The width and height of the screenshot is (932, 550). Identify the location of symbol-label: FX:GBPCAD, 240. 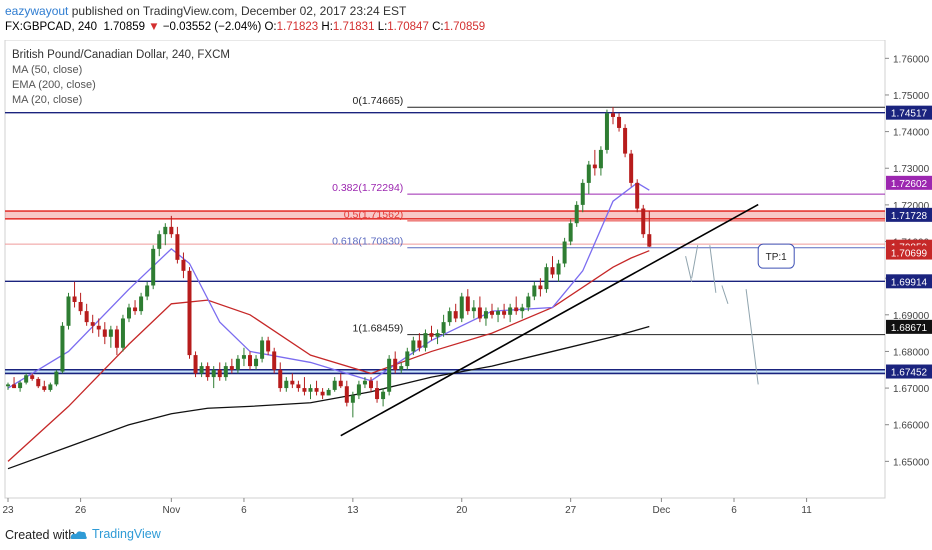
(51, 27).